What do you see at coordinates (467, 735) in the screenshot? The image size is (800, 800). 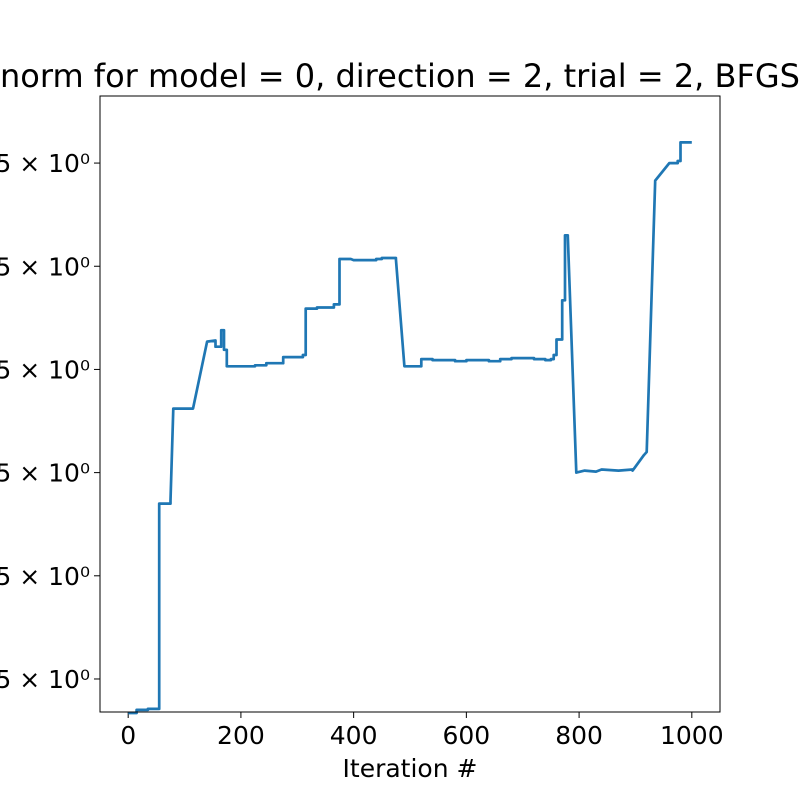 I see `x-tick-label: 600` at bounding box center [467, 735].